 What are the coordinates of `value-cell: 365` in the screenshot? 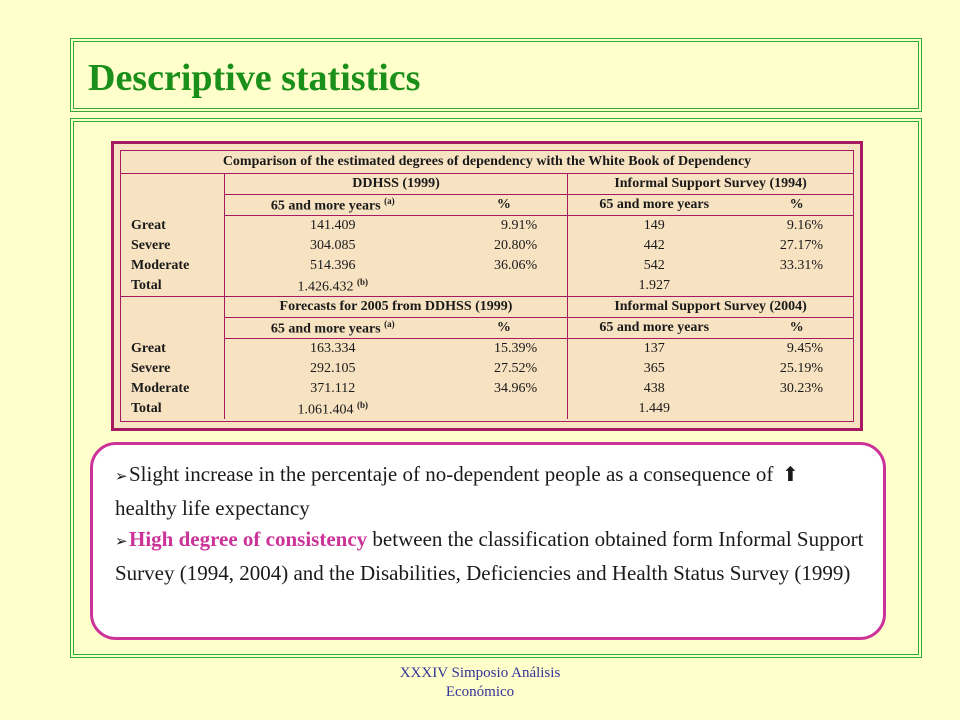 It's located at (654, 369).